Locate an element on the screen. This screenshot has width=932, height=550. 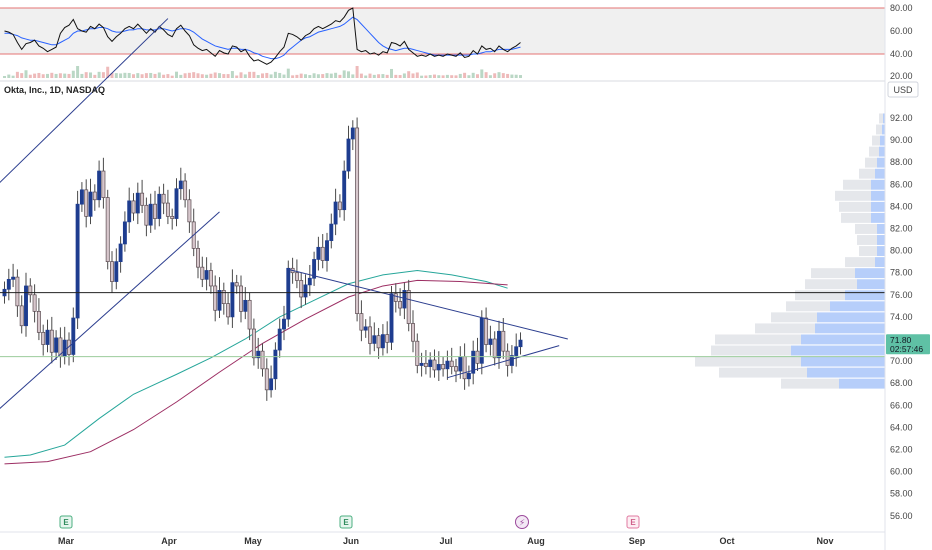
event-earnings-marker is located at coordinates (66, 522).